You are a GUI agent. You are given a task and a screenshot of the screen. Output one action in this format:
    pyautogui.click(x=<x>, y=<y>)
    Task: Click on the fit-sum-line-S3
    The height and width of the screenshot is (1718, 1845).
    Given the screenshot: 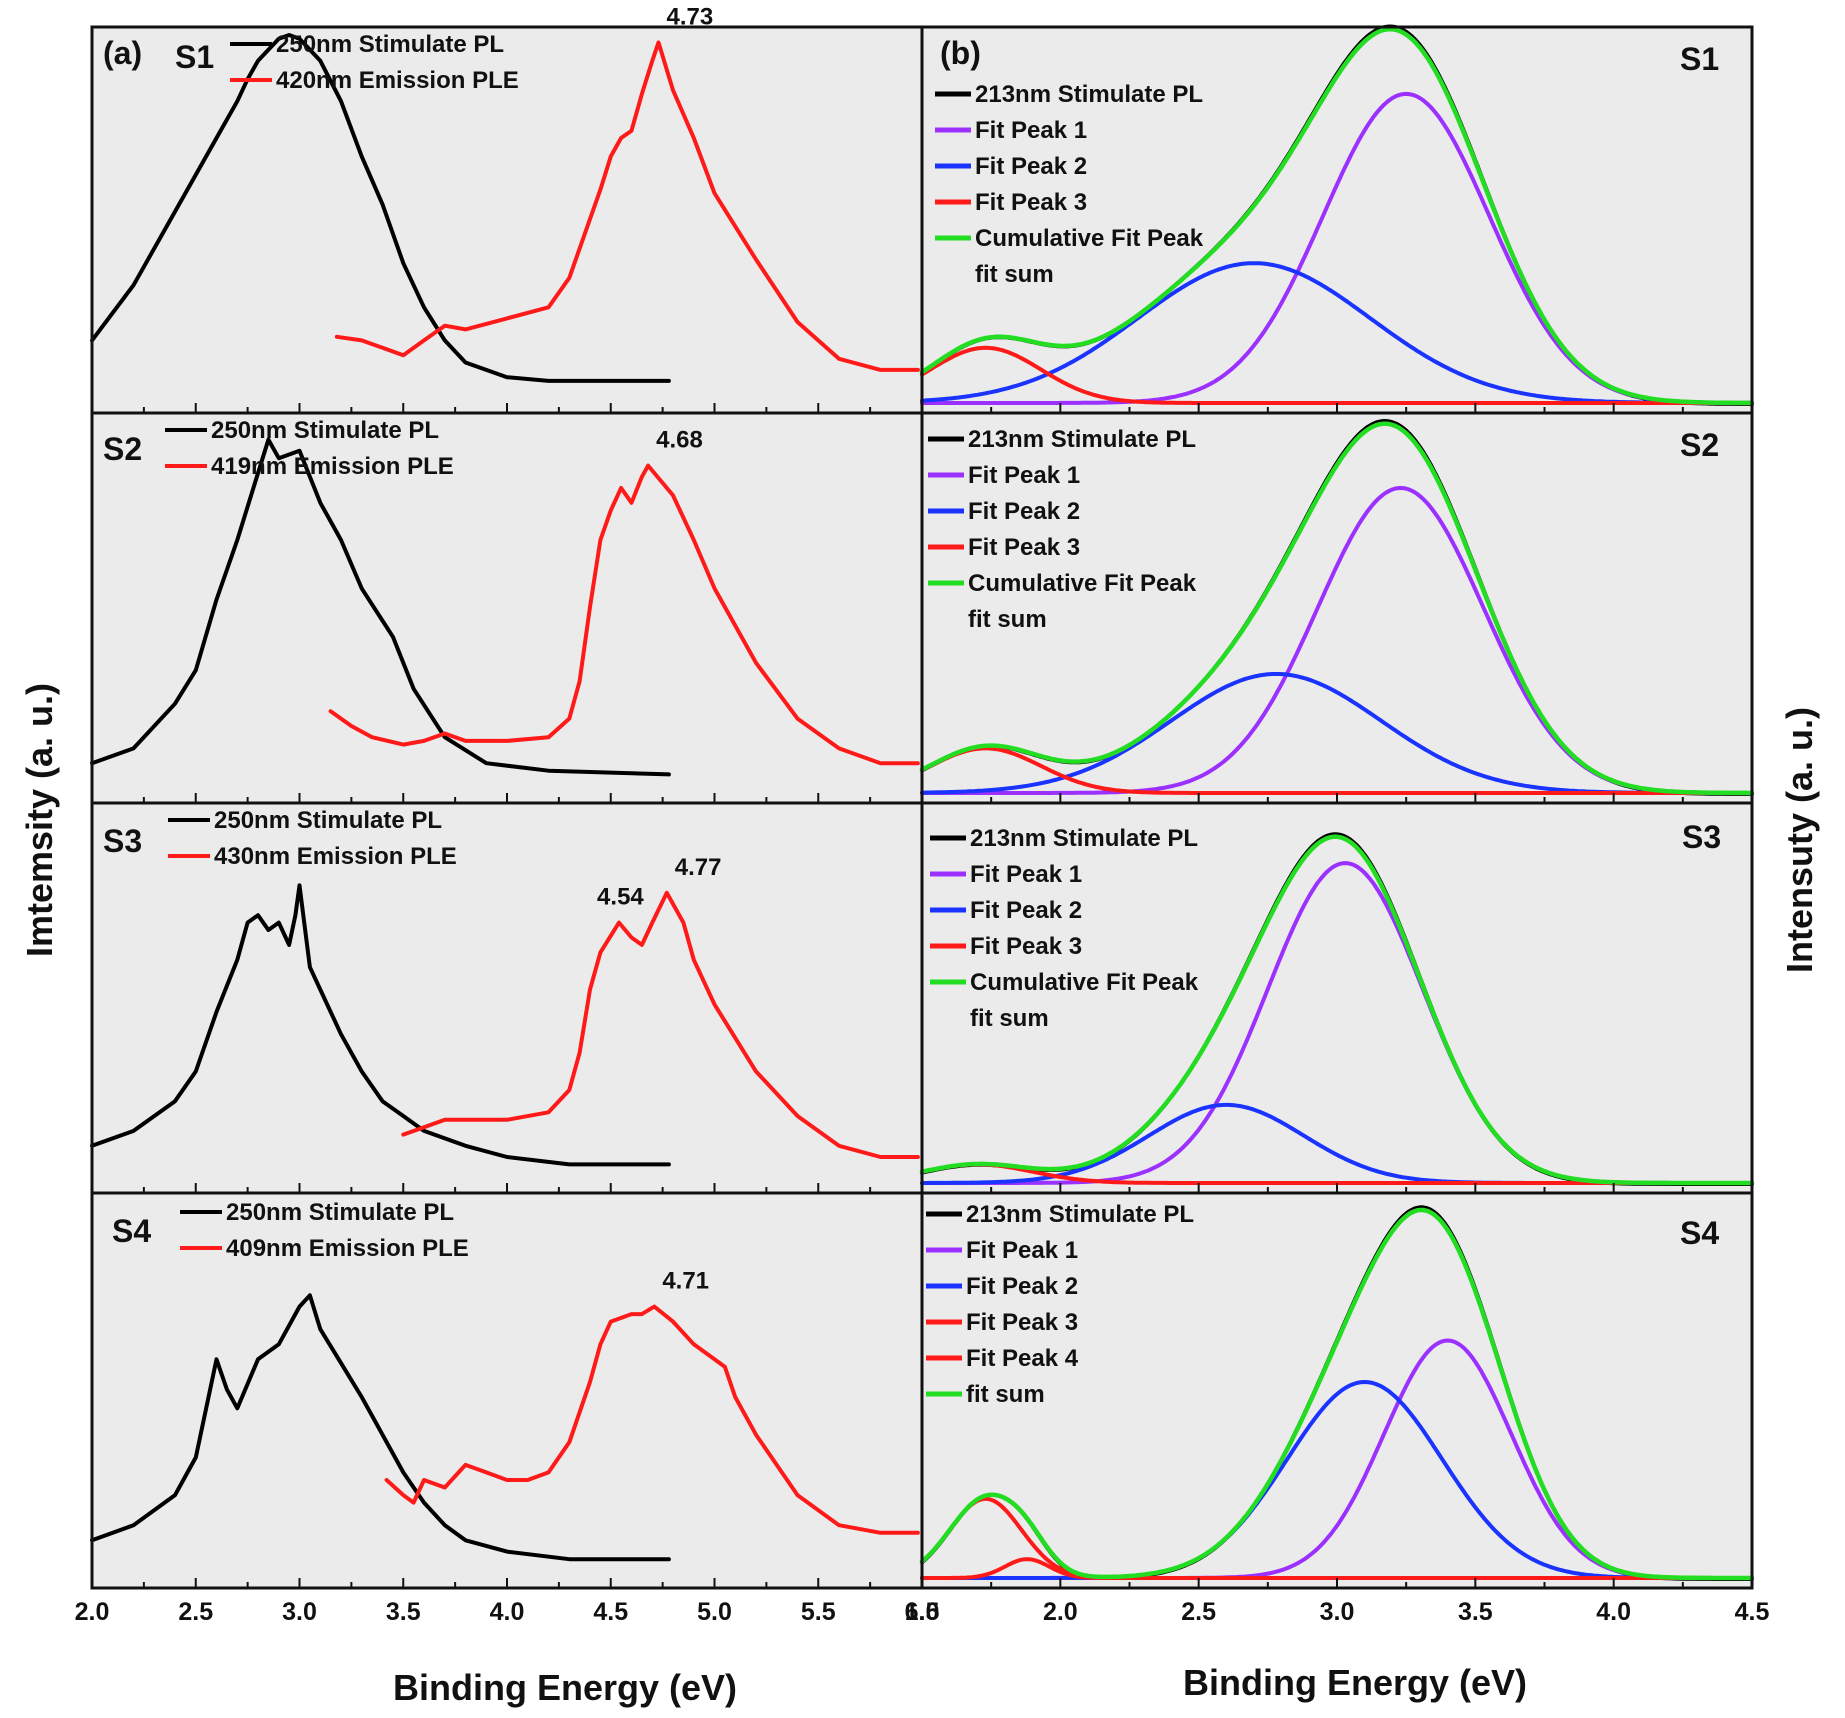 What is the action you would take?
    pyautogui.click(x=1337, y=1010)
    